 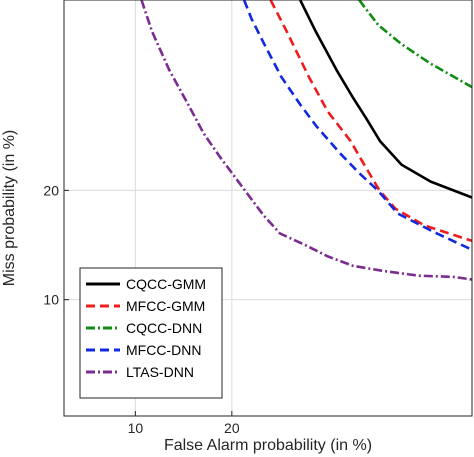 I want to click on legend-label: MFCC-GMM, so click(x=165, y=306).